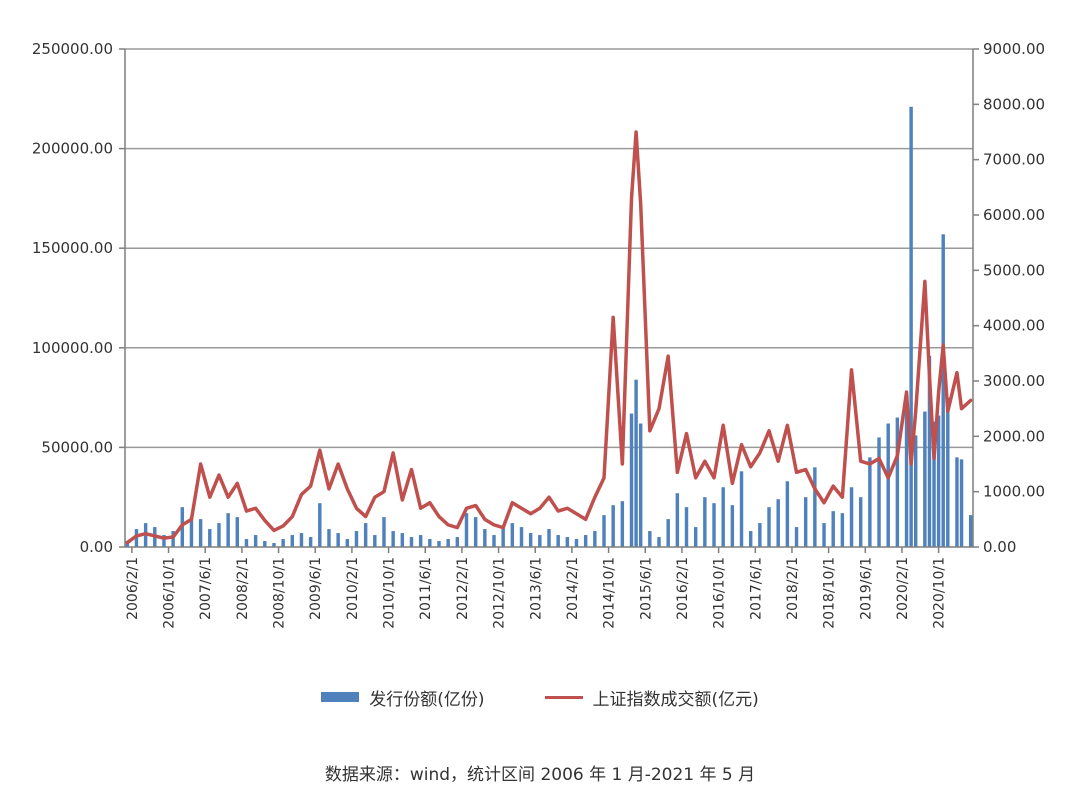 The height and width of the screenshot is (797, 1080). What do you see at coordinates (573, 588) in the screenshot?
I see `x-tick-label: 2014/2/1` at bounding box center [573, 588].